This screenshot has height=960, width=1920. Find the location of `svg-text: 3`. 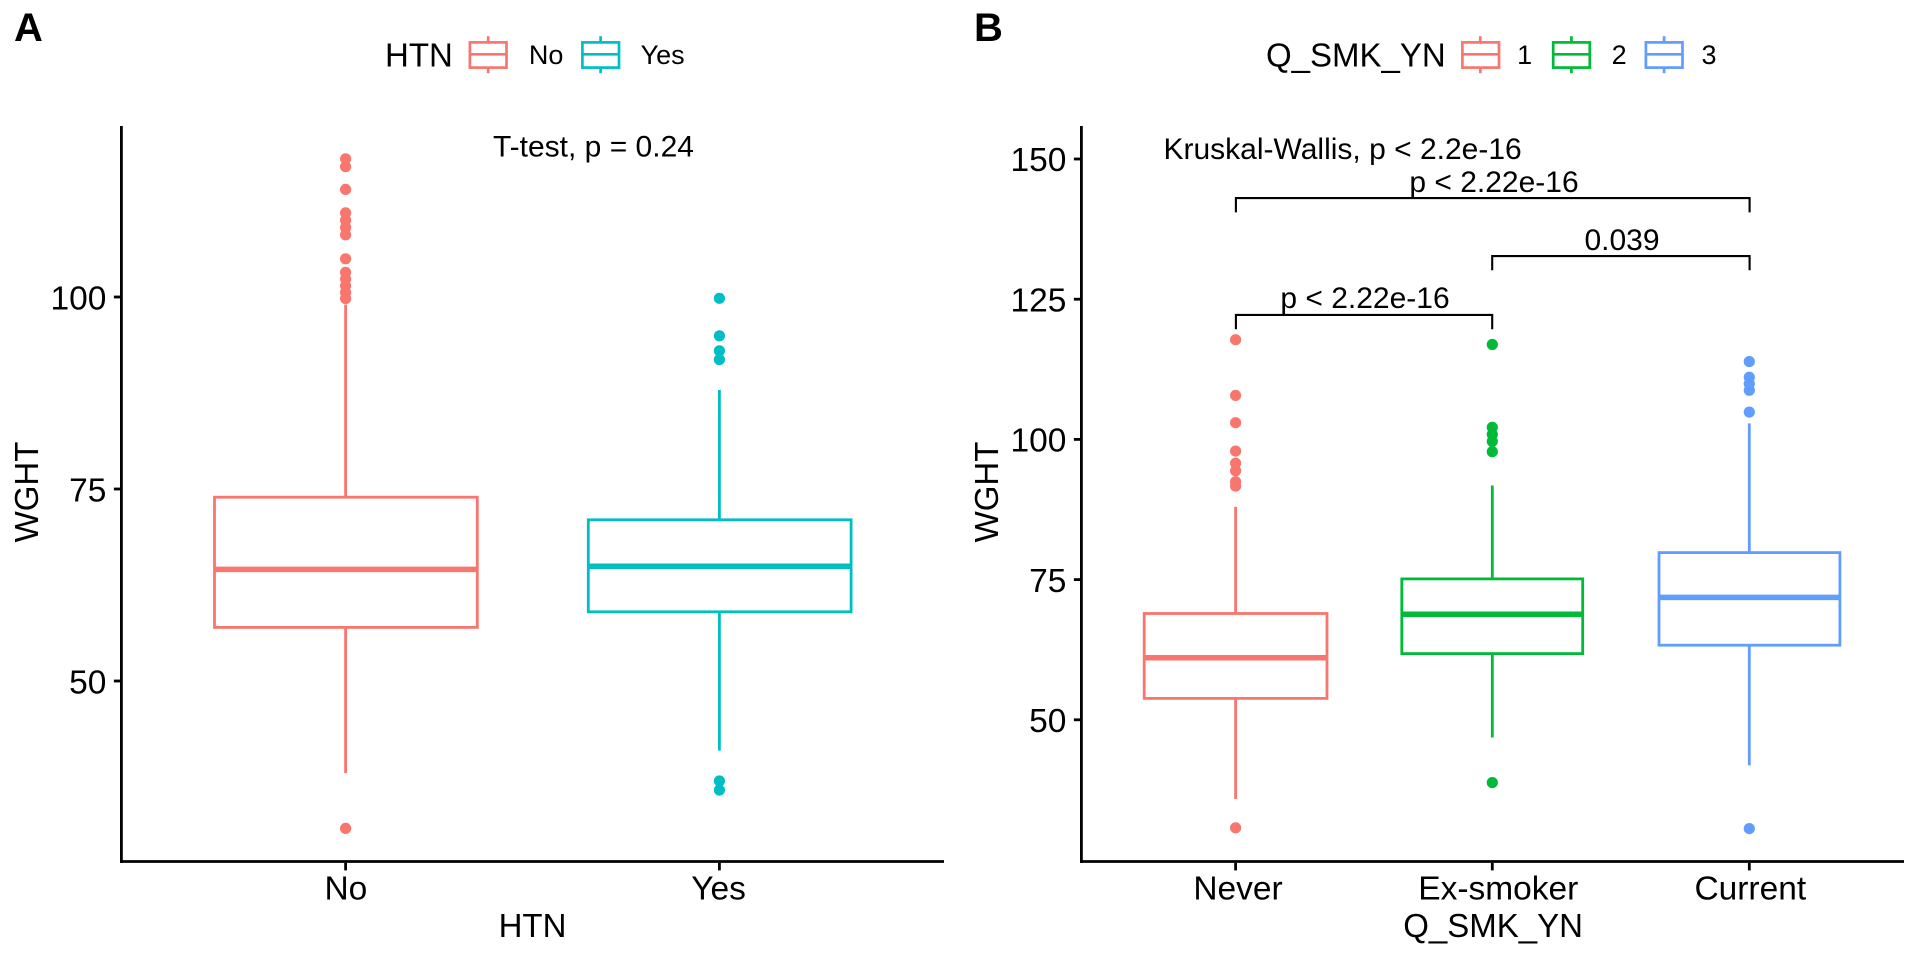

svg-text: 3 is located at coordinates (1708, 55).